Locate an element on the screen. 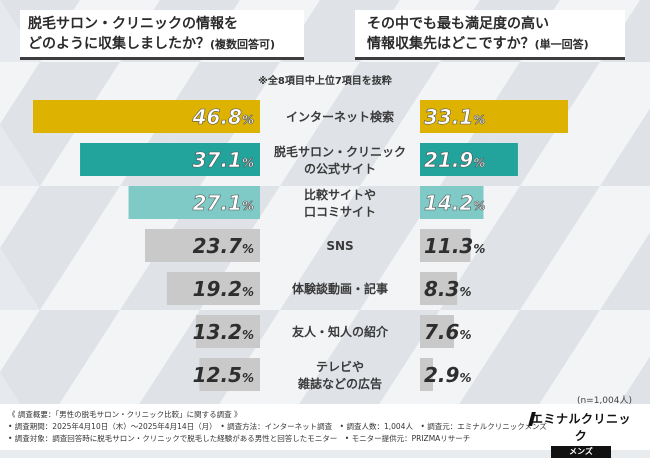  selection-note: ※全8項目中上位7項目を抜粋 is located at coordinates (325, 81).